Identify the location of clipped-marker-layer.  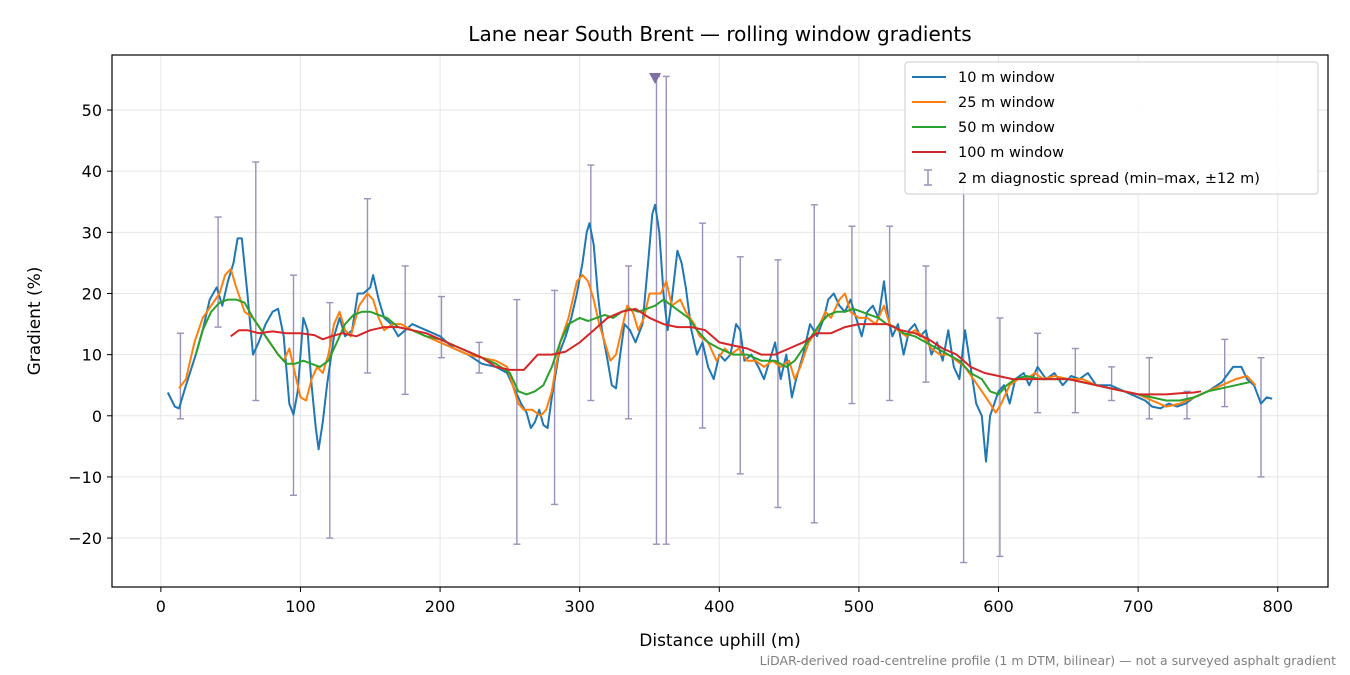
(655, 78).